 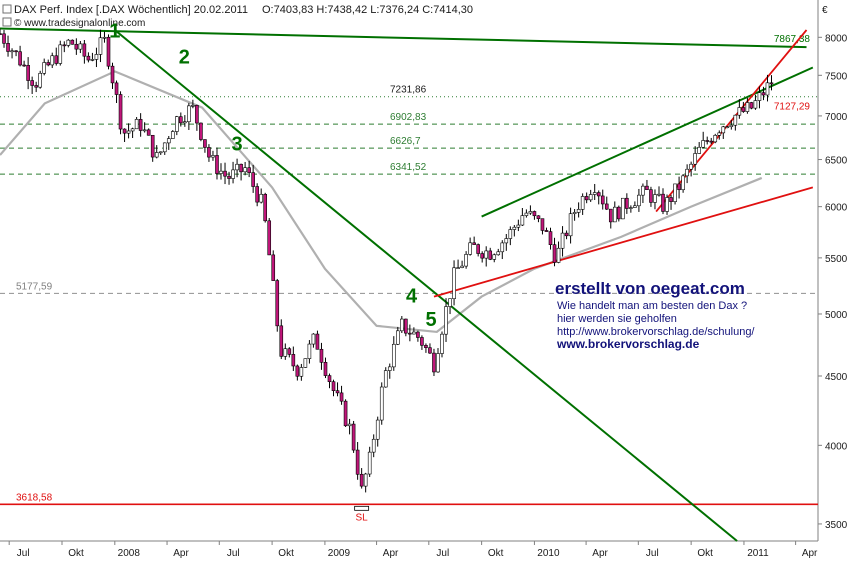 What do you see at coordinates (810, 553) in the screenshot?
I see `x-tick-label: Apr` at bounding box center [810, 553].